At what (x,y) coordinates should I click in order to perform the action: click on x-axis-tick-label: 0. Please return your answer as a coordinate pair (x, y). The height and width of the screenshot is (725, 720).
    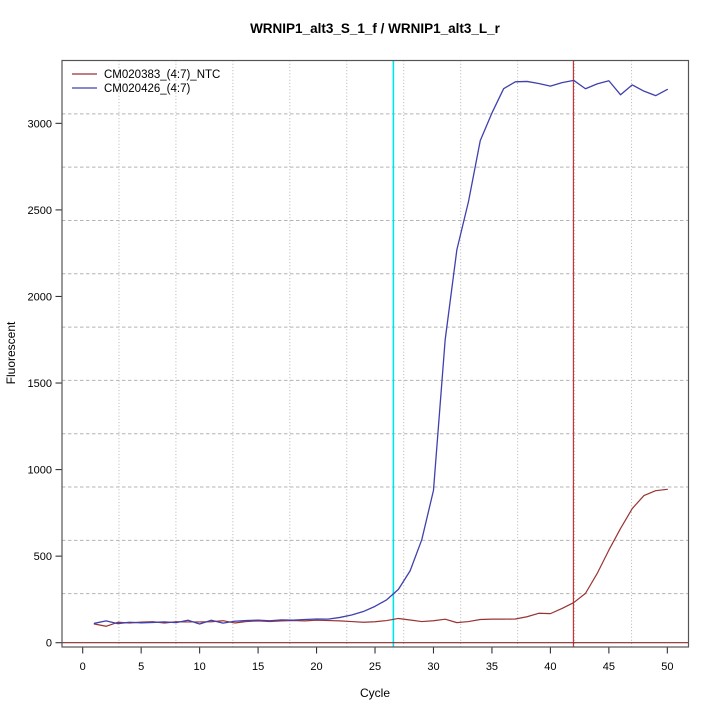
    Looking at the image, I should click on (83, 667).